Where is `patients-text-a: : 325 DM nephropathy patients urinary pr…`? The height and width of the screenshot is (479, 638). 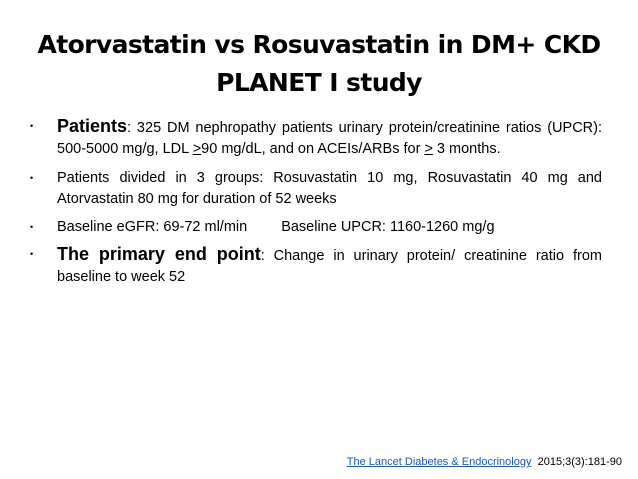
patients-text-a: : 325 DM nephropathy patients urinary pr… is located at coordinates (329, 138).